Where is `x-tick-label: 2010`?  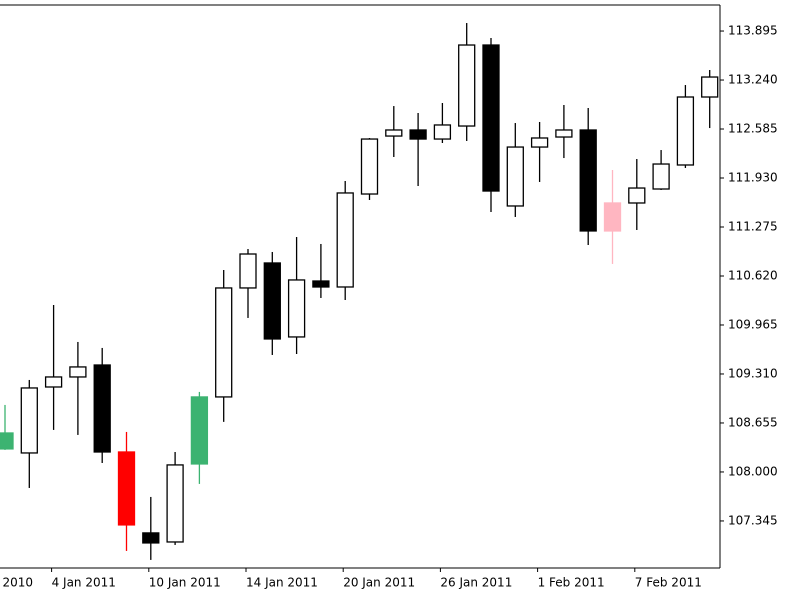 x-tick-label: 2010 is located at coordinates (17, 583).